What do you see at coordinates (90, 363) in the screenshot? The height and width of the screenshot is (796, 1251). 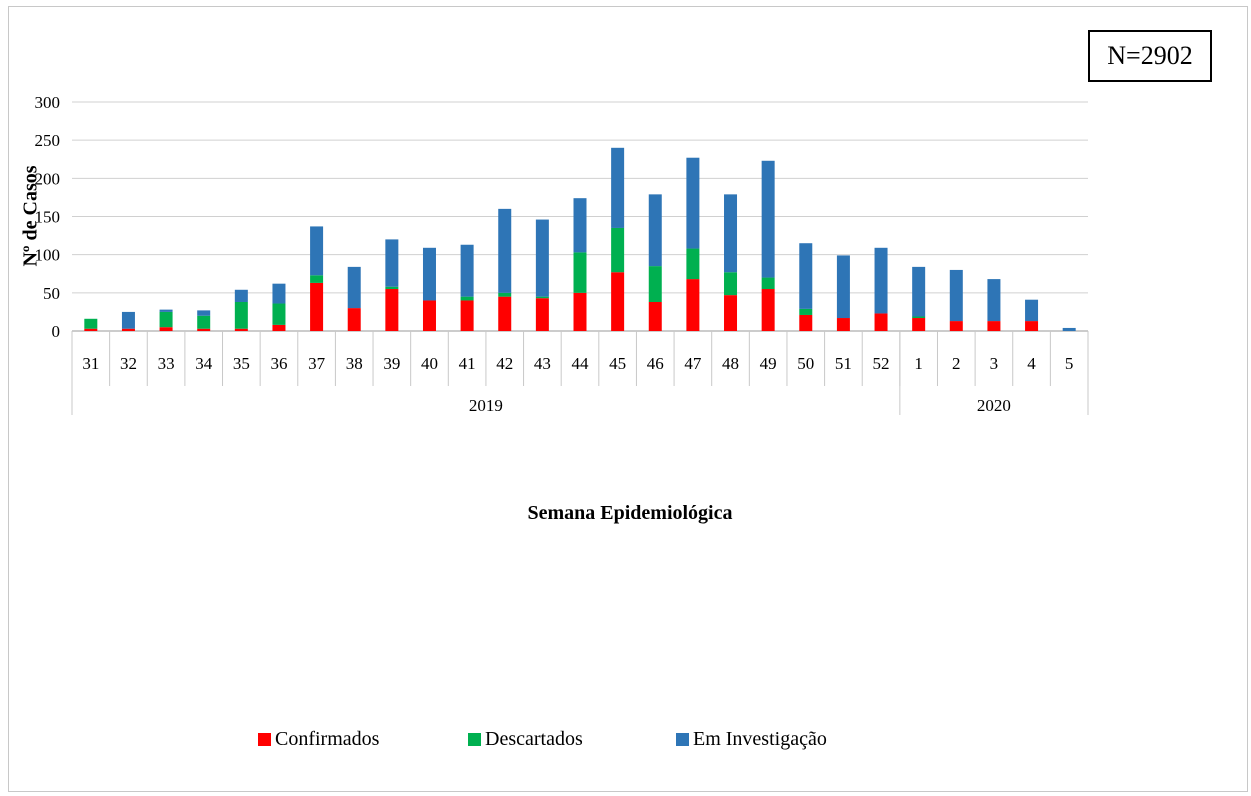 I see `x-tick-label: 31` at bounding box center [90, 363].